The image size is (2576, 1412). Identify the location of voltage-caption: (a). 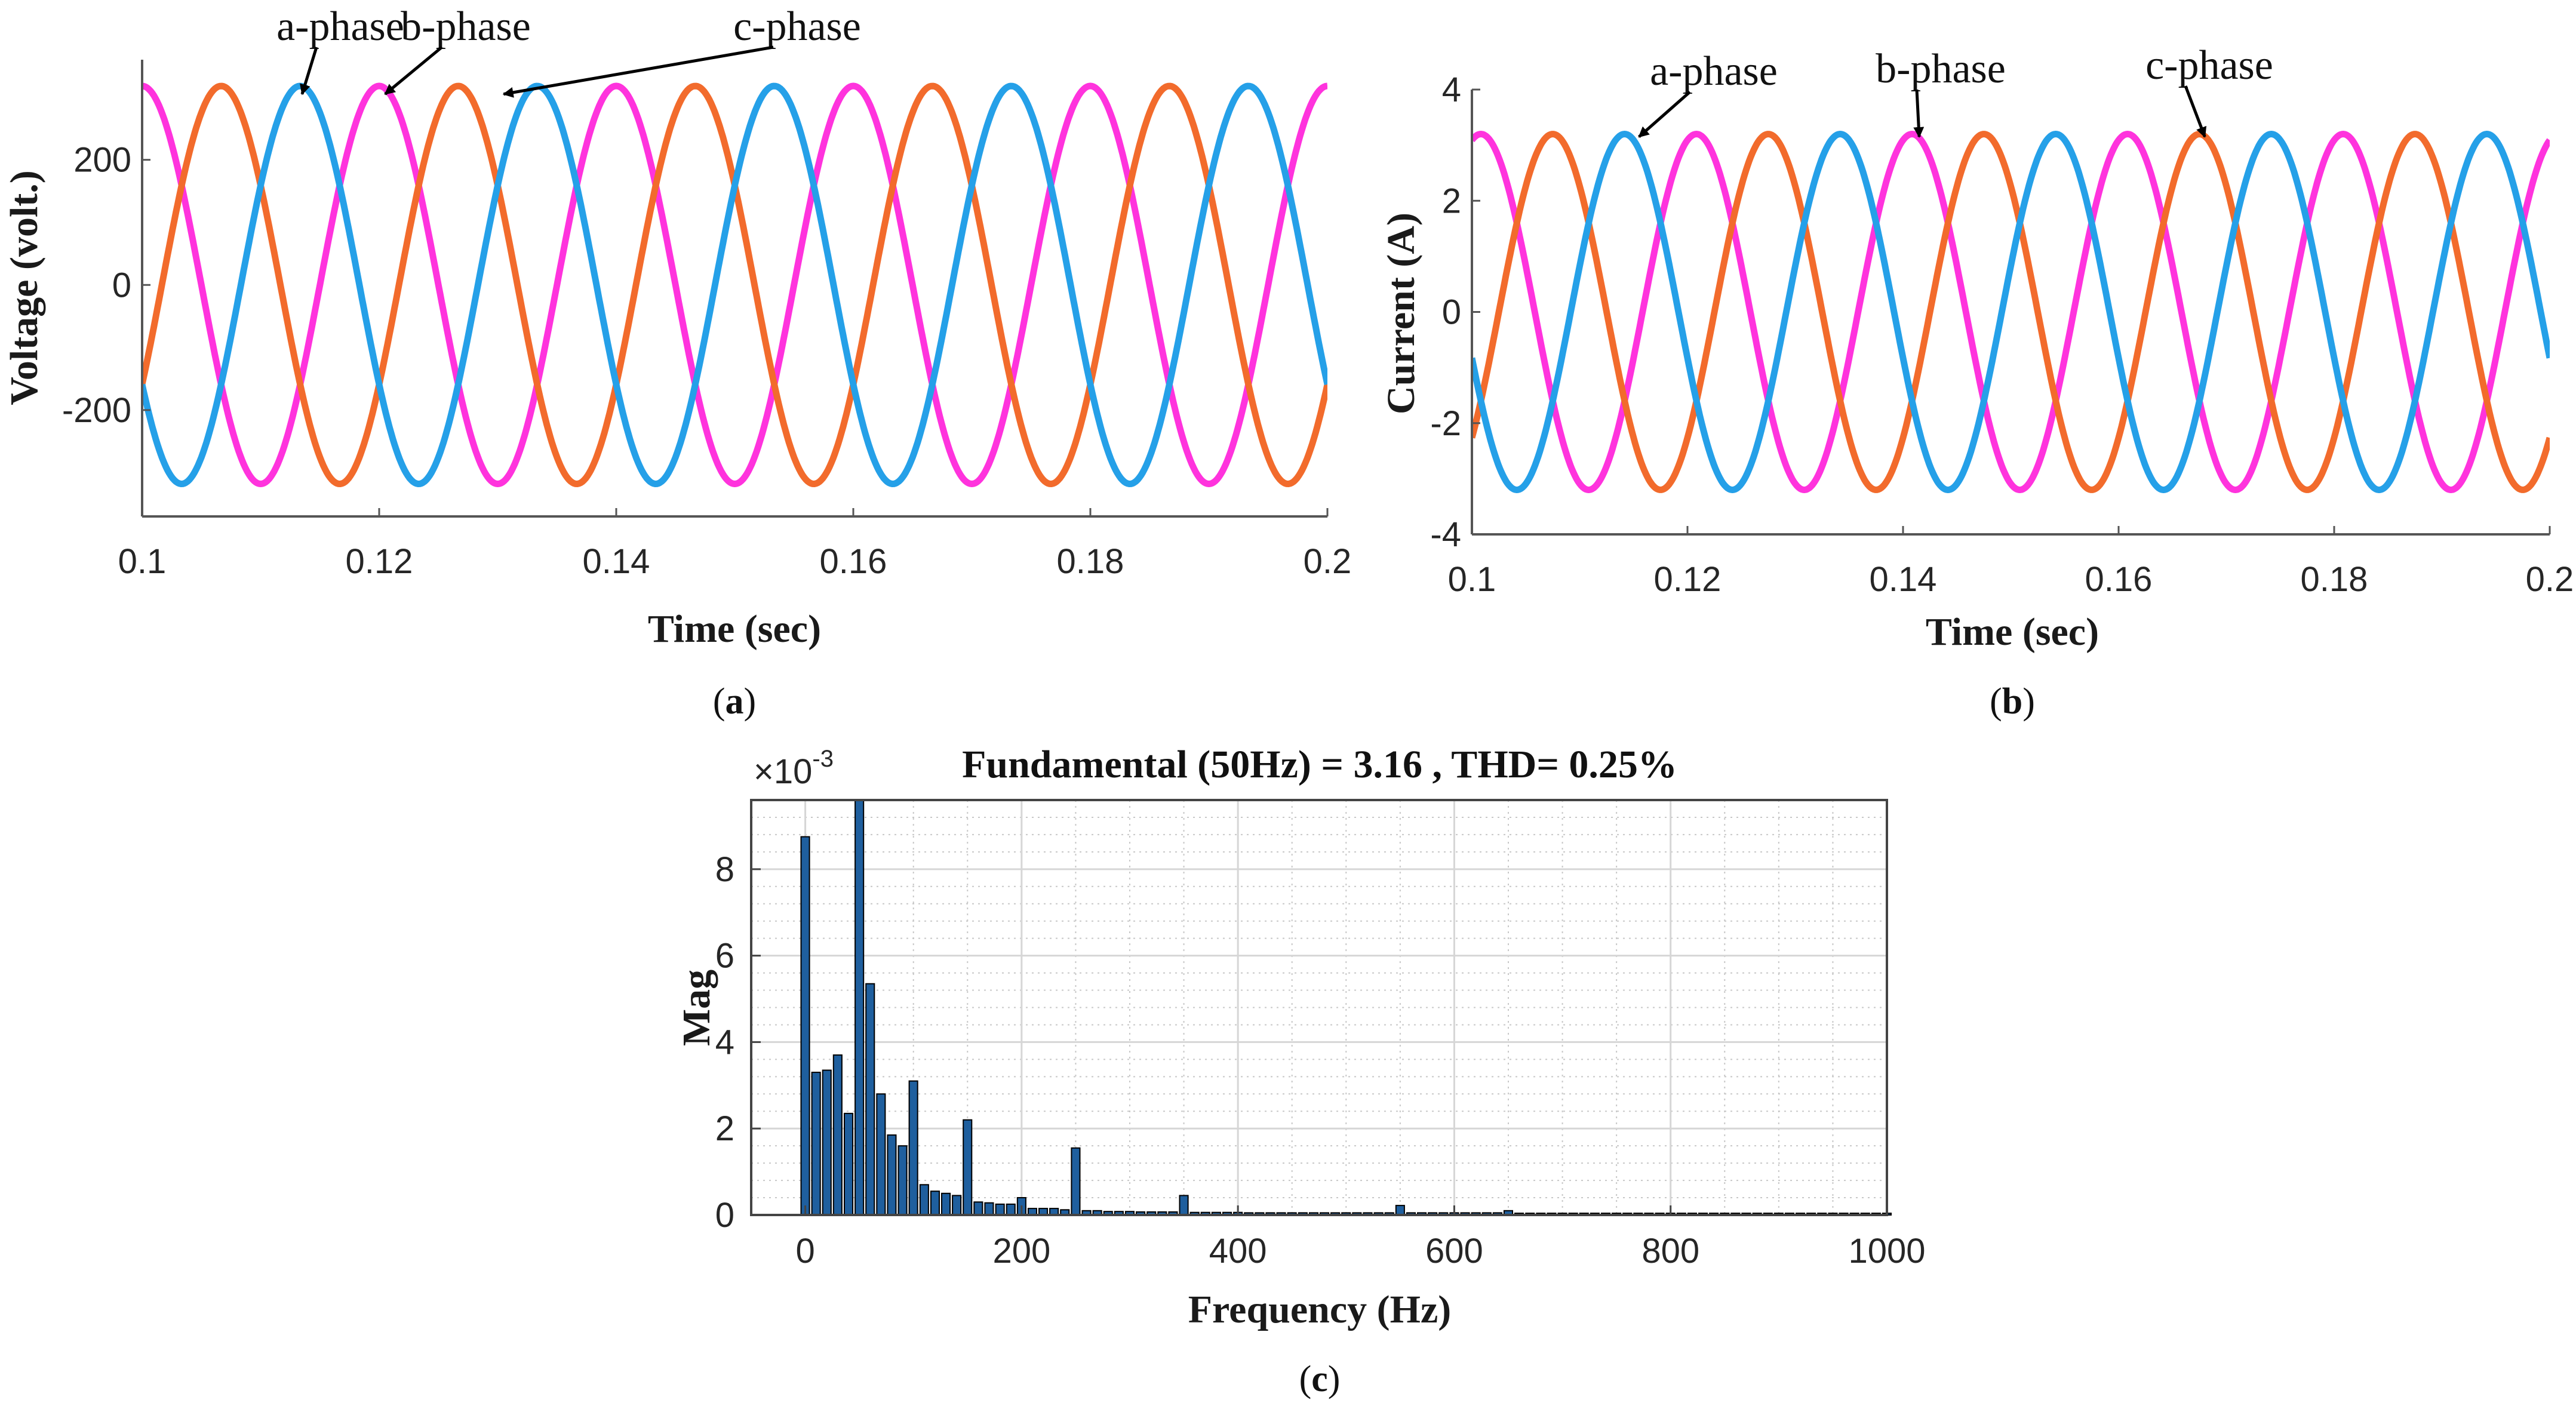
(734, 701).